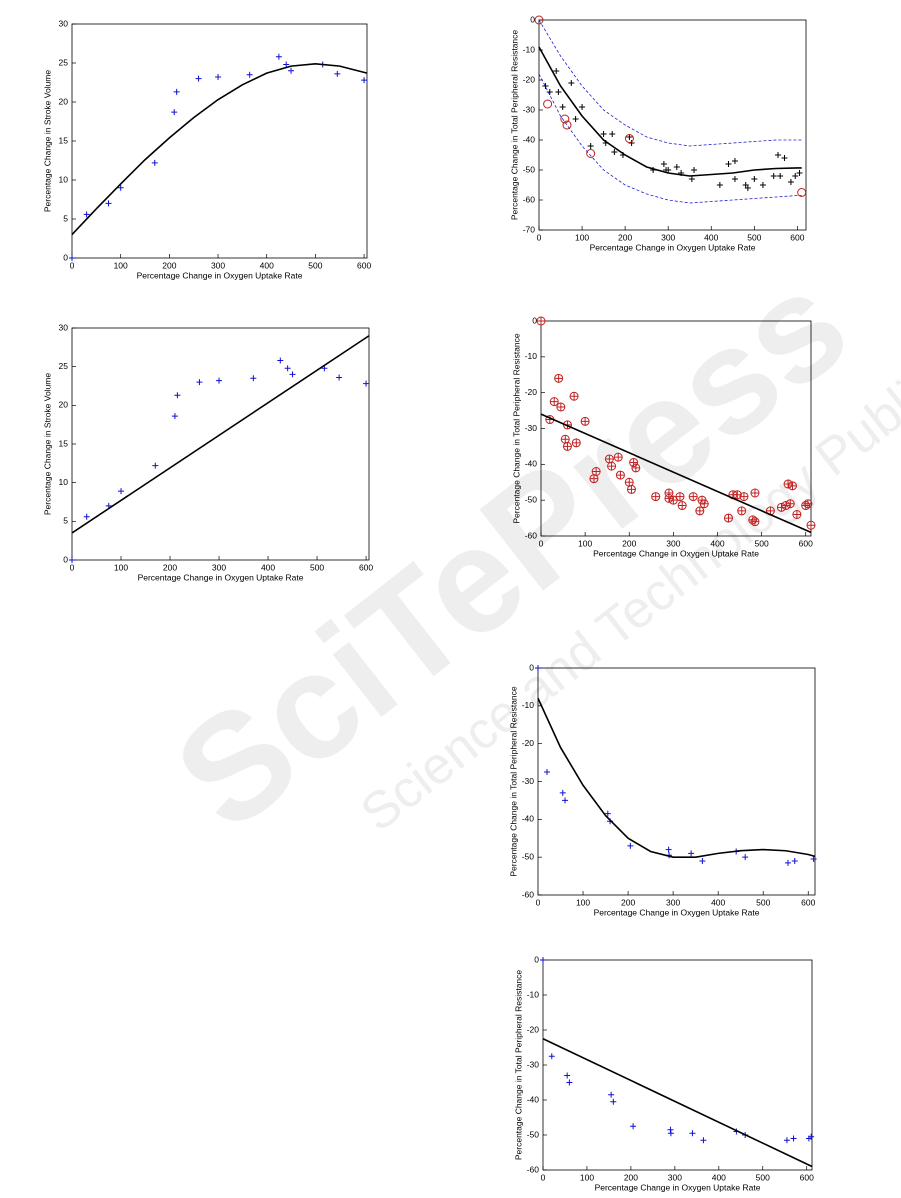 This screenshot has width=901, height=1198. What do you see at coordinates (64, 366) in the screenshot?
I see `y-tick-label: 25` at bounding box center [64, 366].